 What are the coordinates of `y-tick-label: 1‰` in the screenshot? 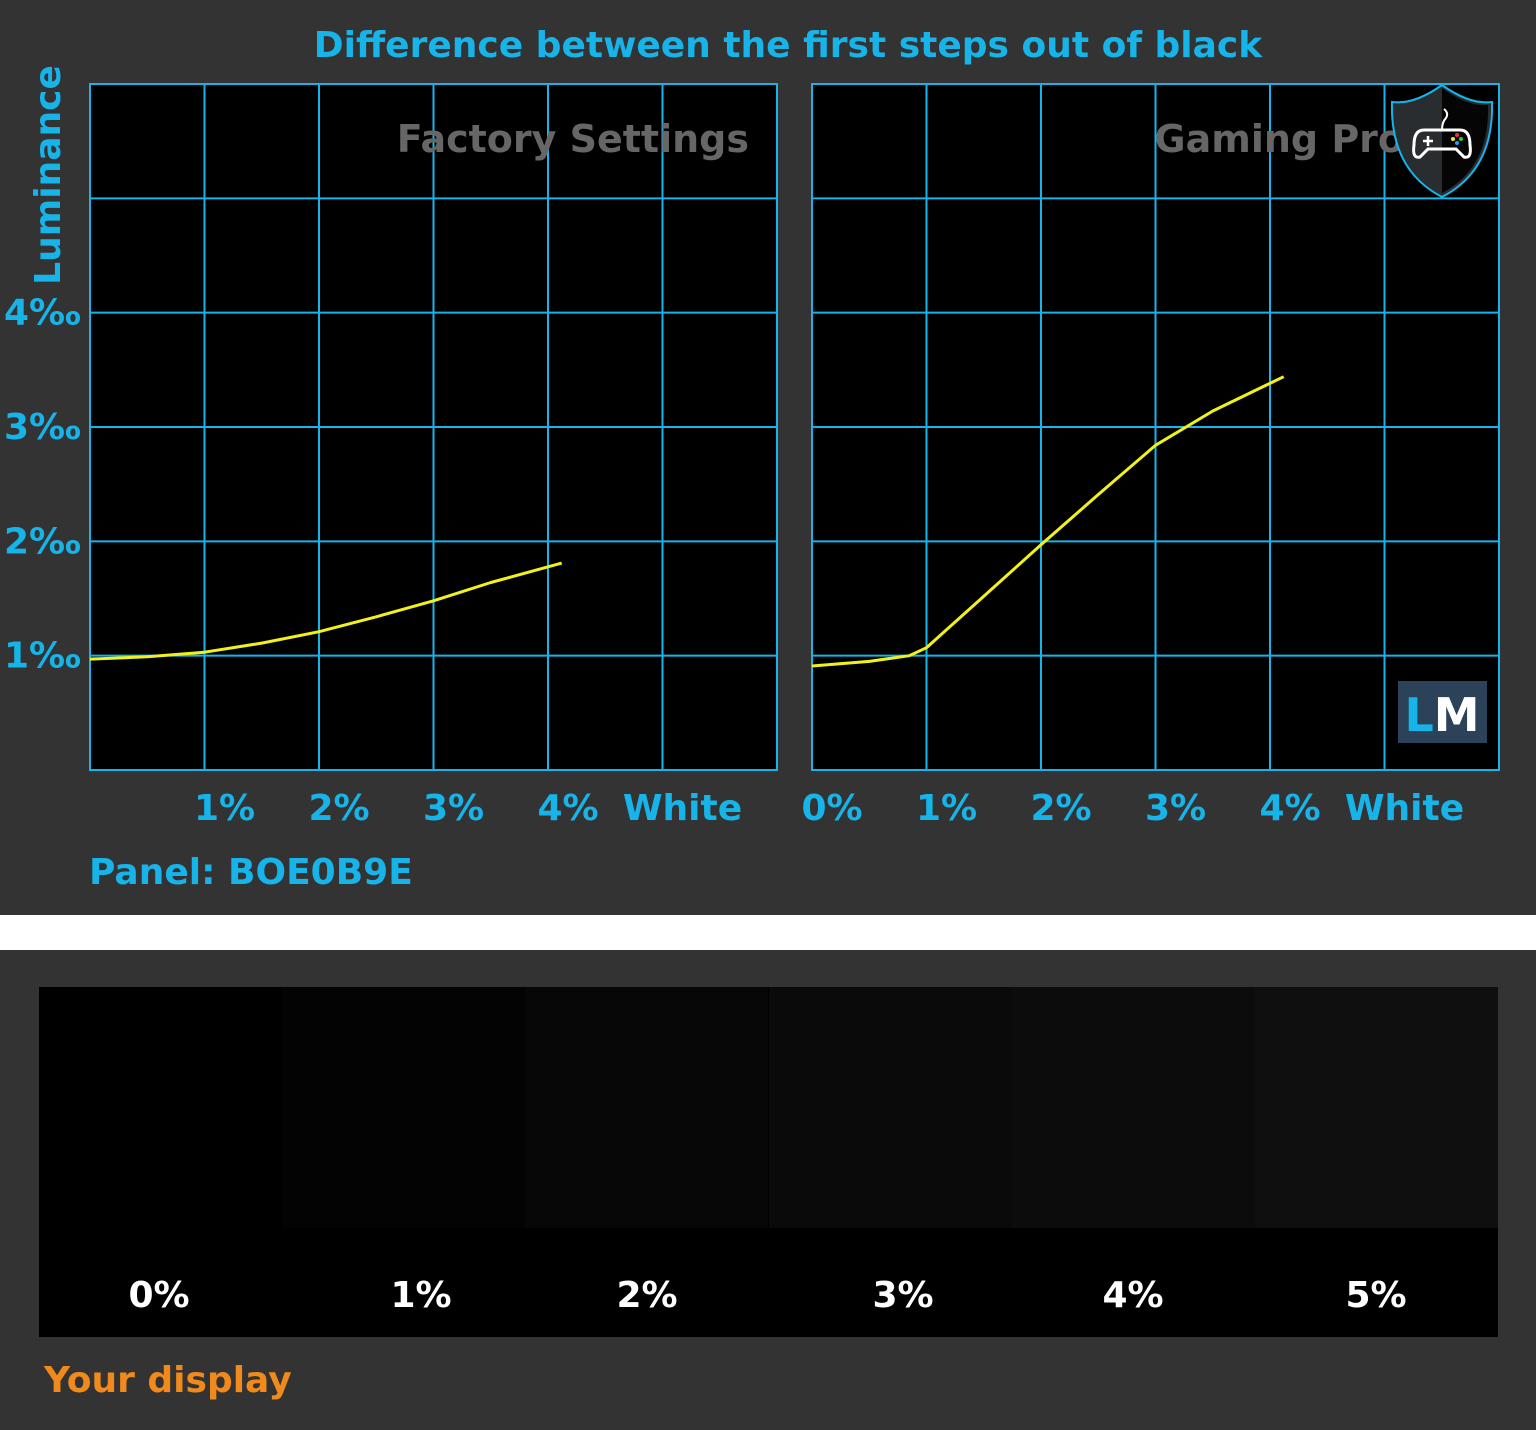 It's located at (42, 656).